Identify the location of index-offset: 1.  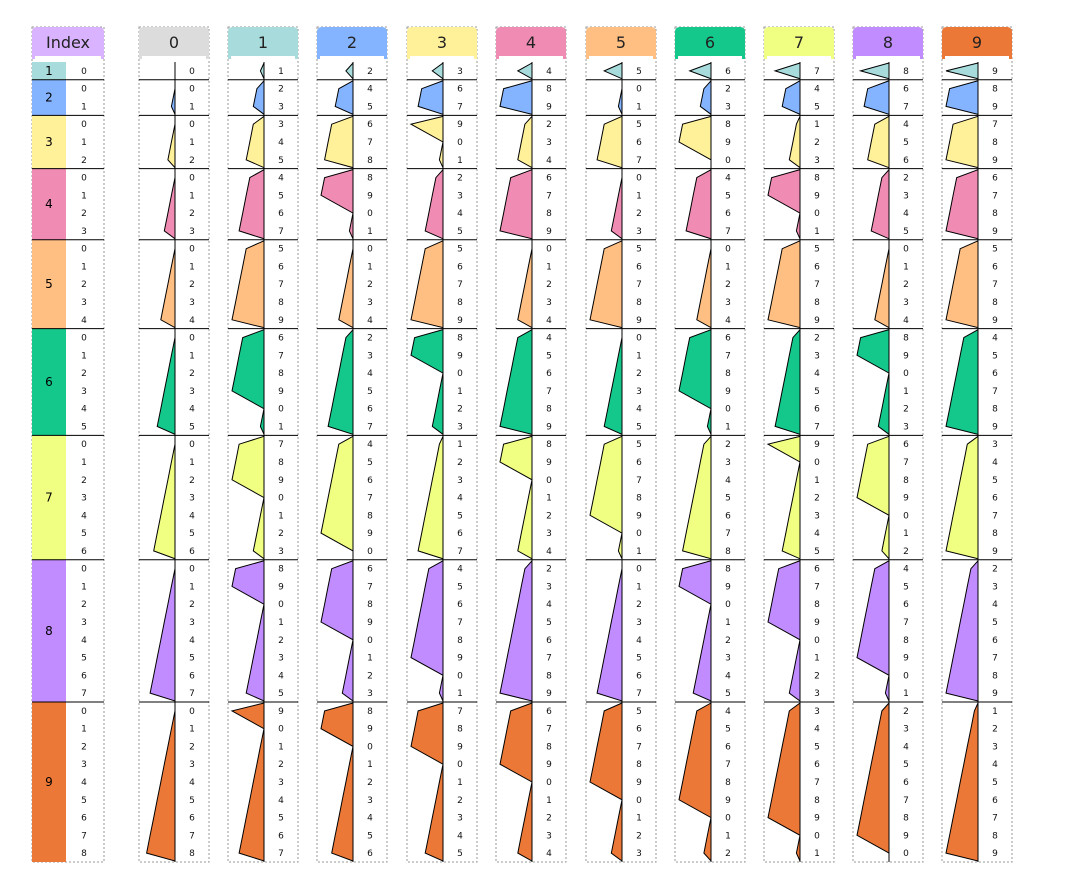
(84, 356).